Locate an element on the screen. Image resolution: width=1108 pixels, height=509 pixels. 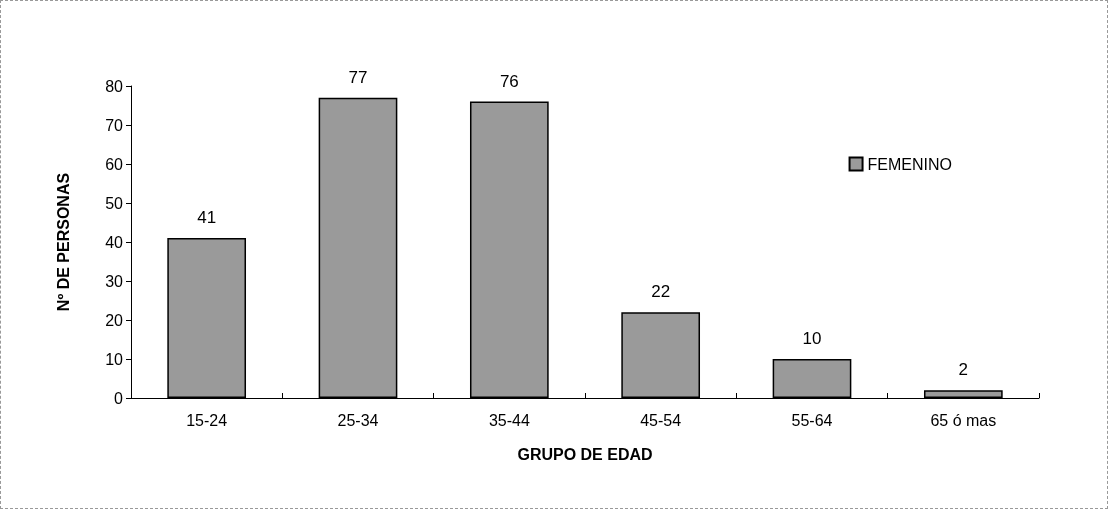
y-tick-label: 10 is located at coordinates (114, 359).